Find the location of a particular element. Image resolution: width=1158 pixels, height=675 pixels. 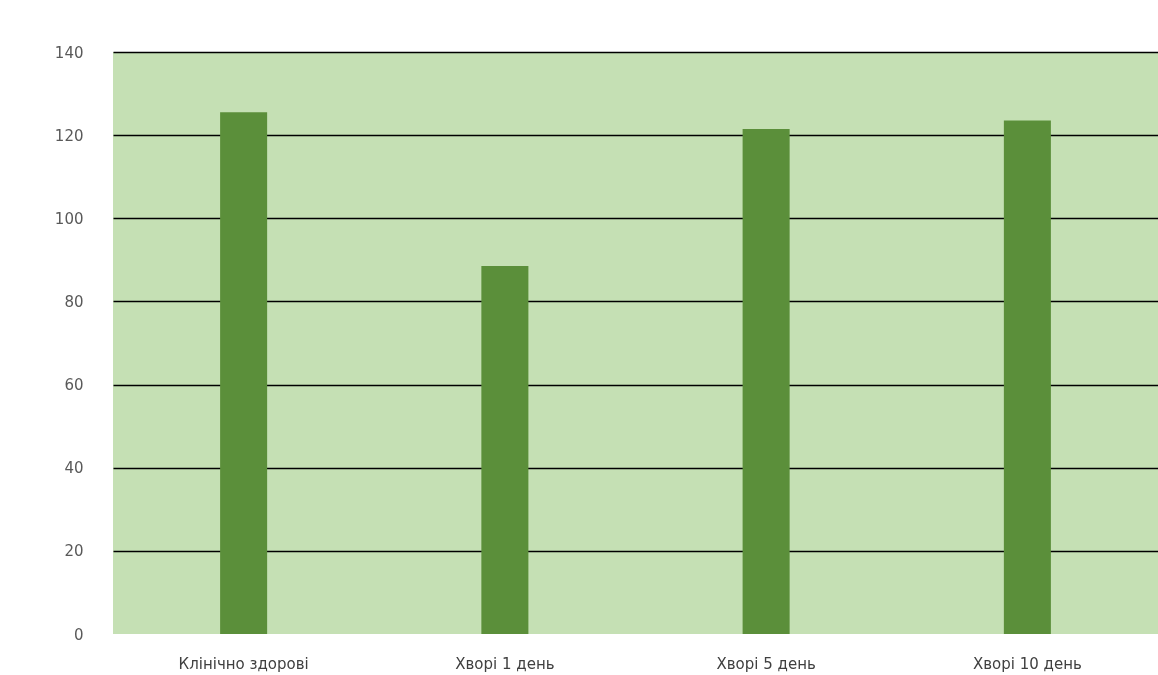

y-tick-label: 120 is located at coordinates (69, 135).